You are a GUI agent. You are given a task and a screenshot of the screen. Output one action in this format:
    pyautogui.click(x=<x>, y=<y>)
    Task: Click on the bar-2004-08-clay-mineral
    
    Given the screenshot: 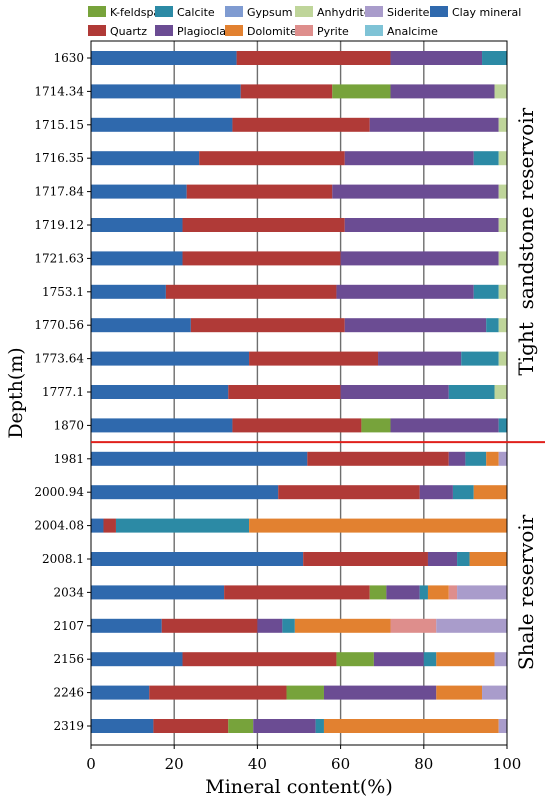 What is the action you would take?
    pyautogui.click(x=97, y=525)
    